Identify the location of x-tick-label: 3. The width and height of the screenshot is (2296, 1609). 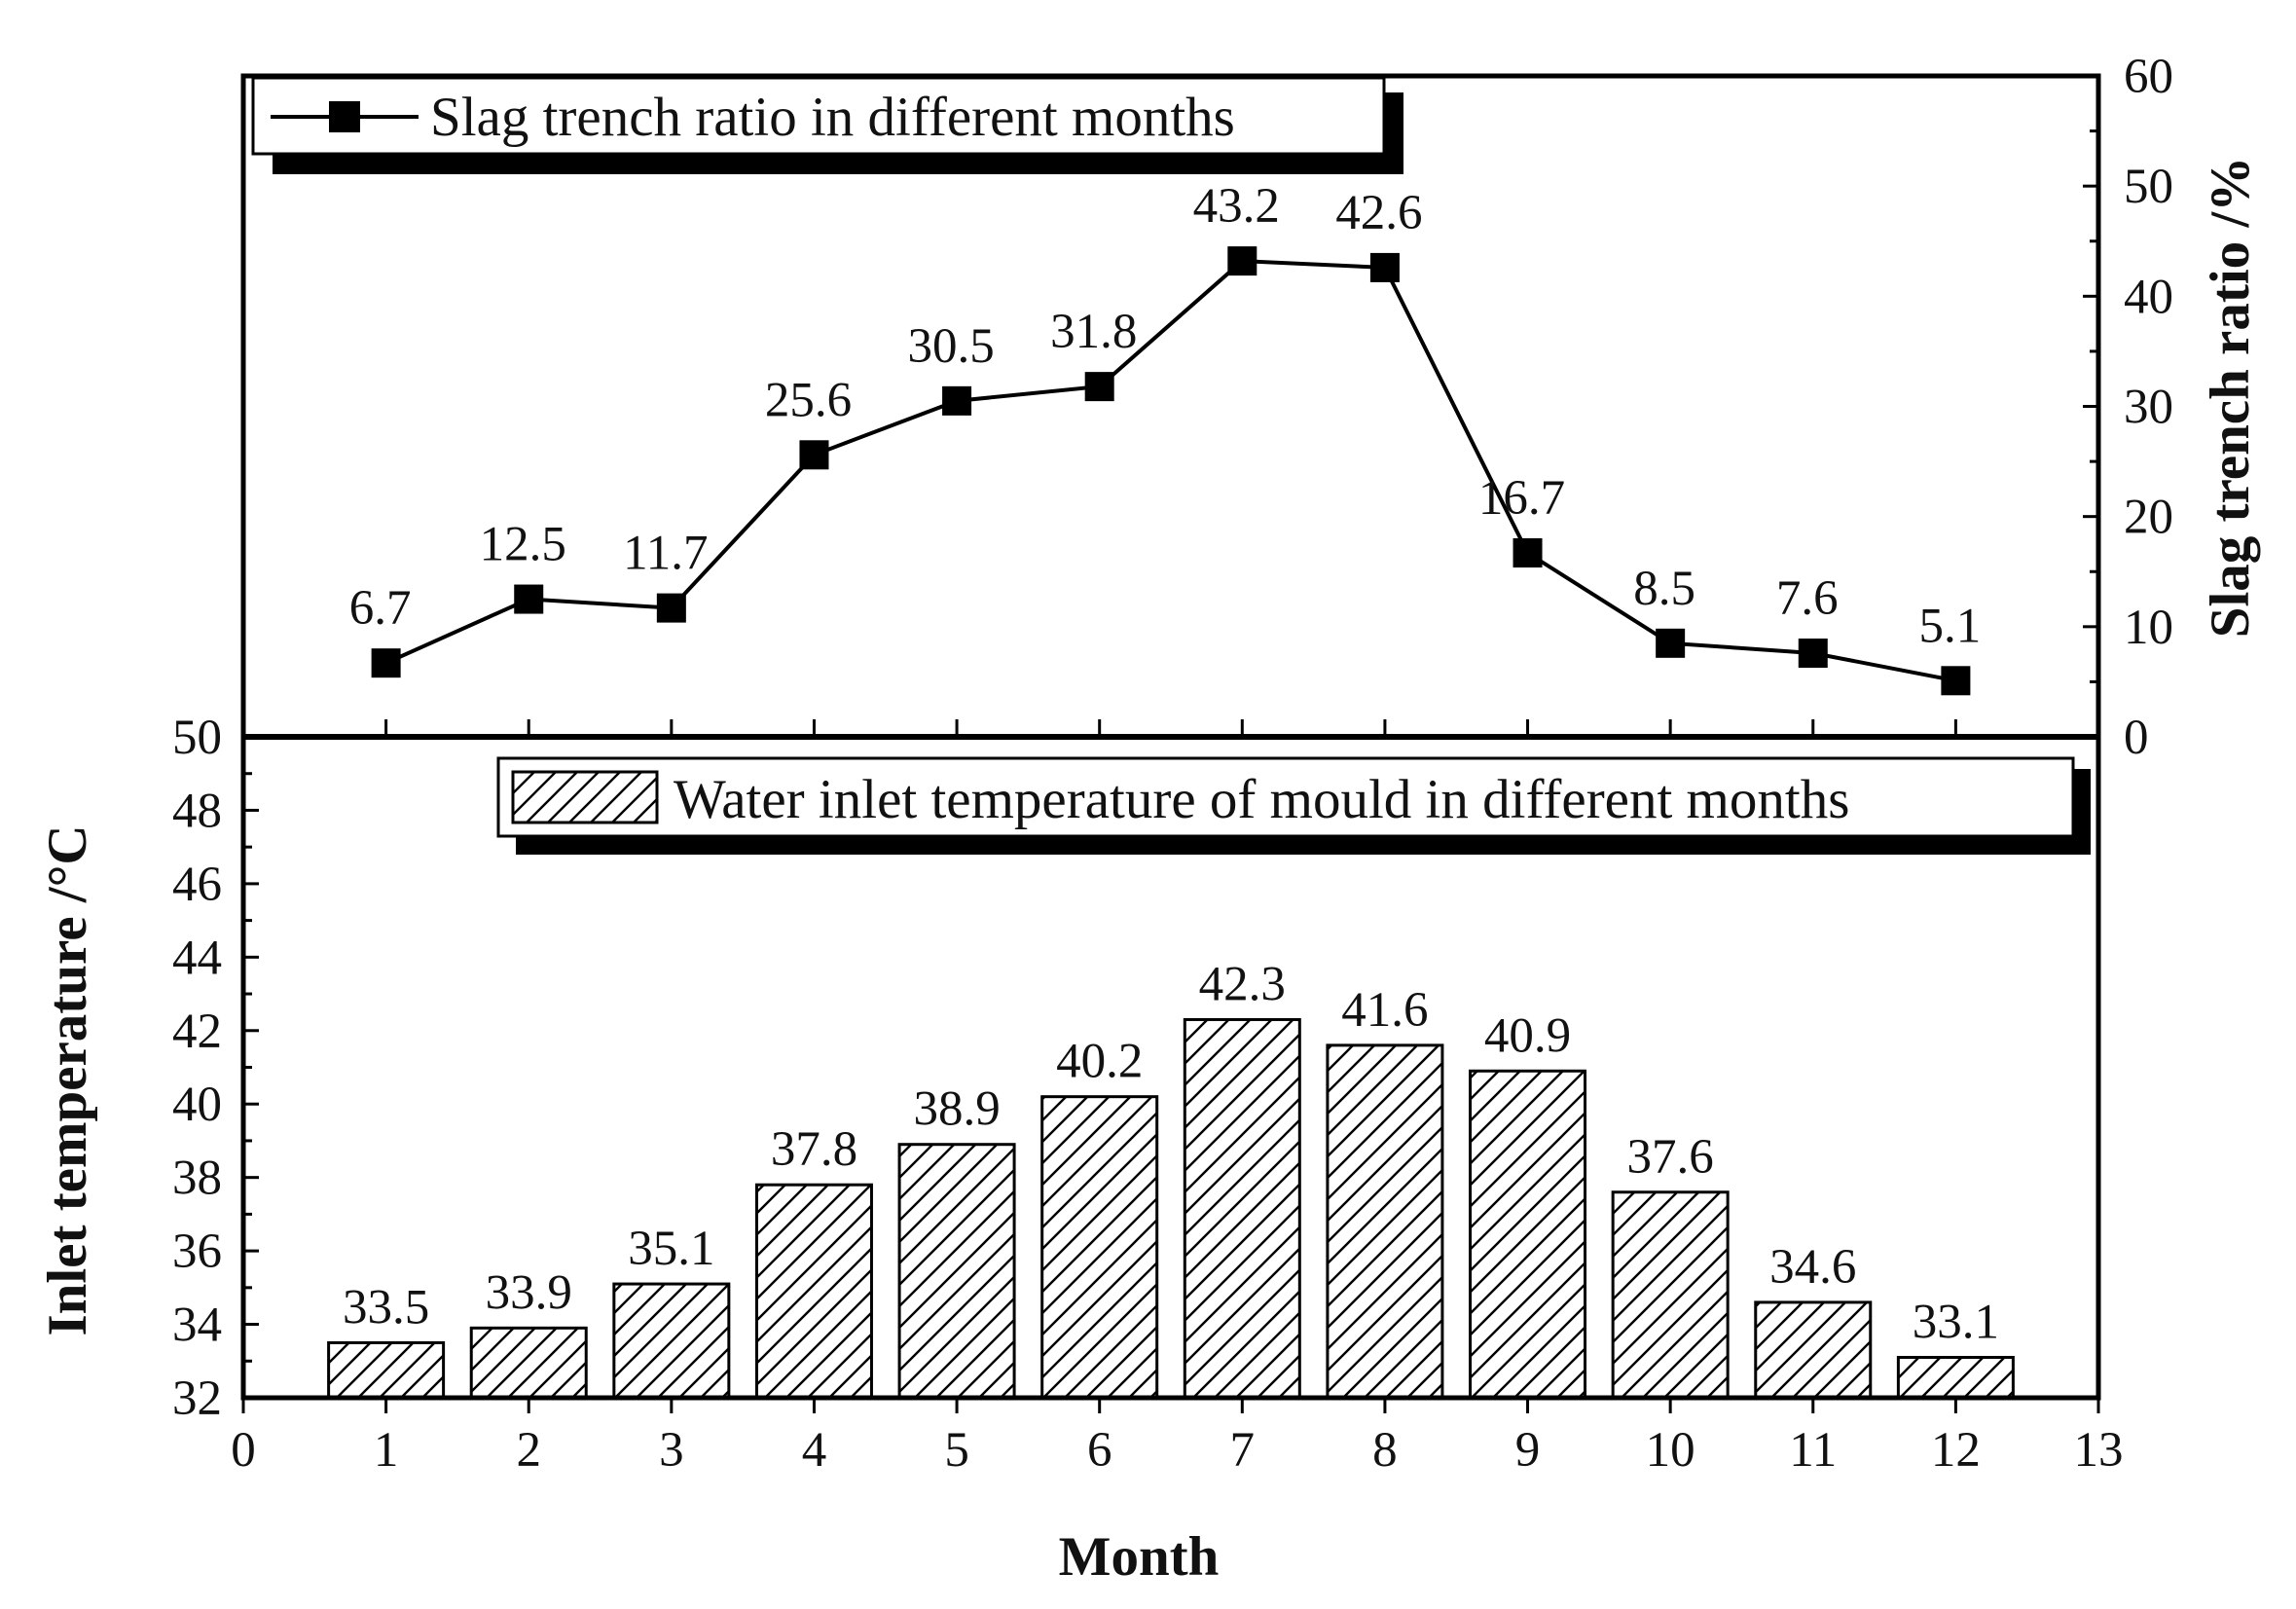
(671, 1450).